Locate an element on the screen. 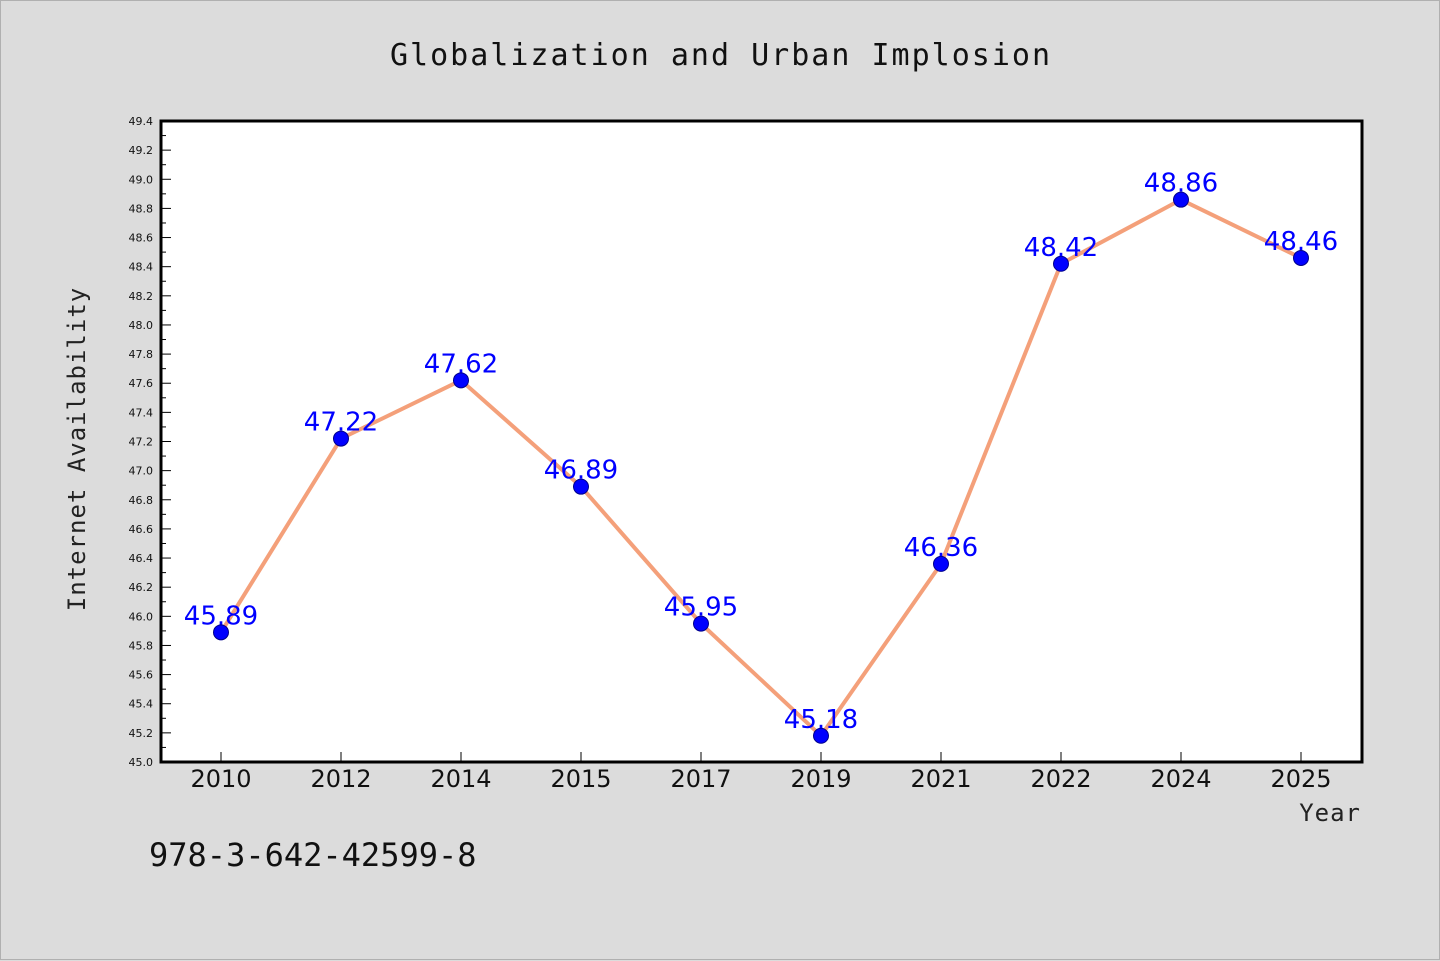  data-label: 47.22 is located at coordinates (341, 423).